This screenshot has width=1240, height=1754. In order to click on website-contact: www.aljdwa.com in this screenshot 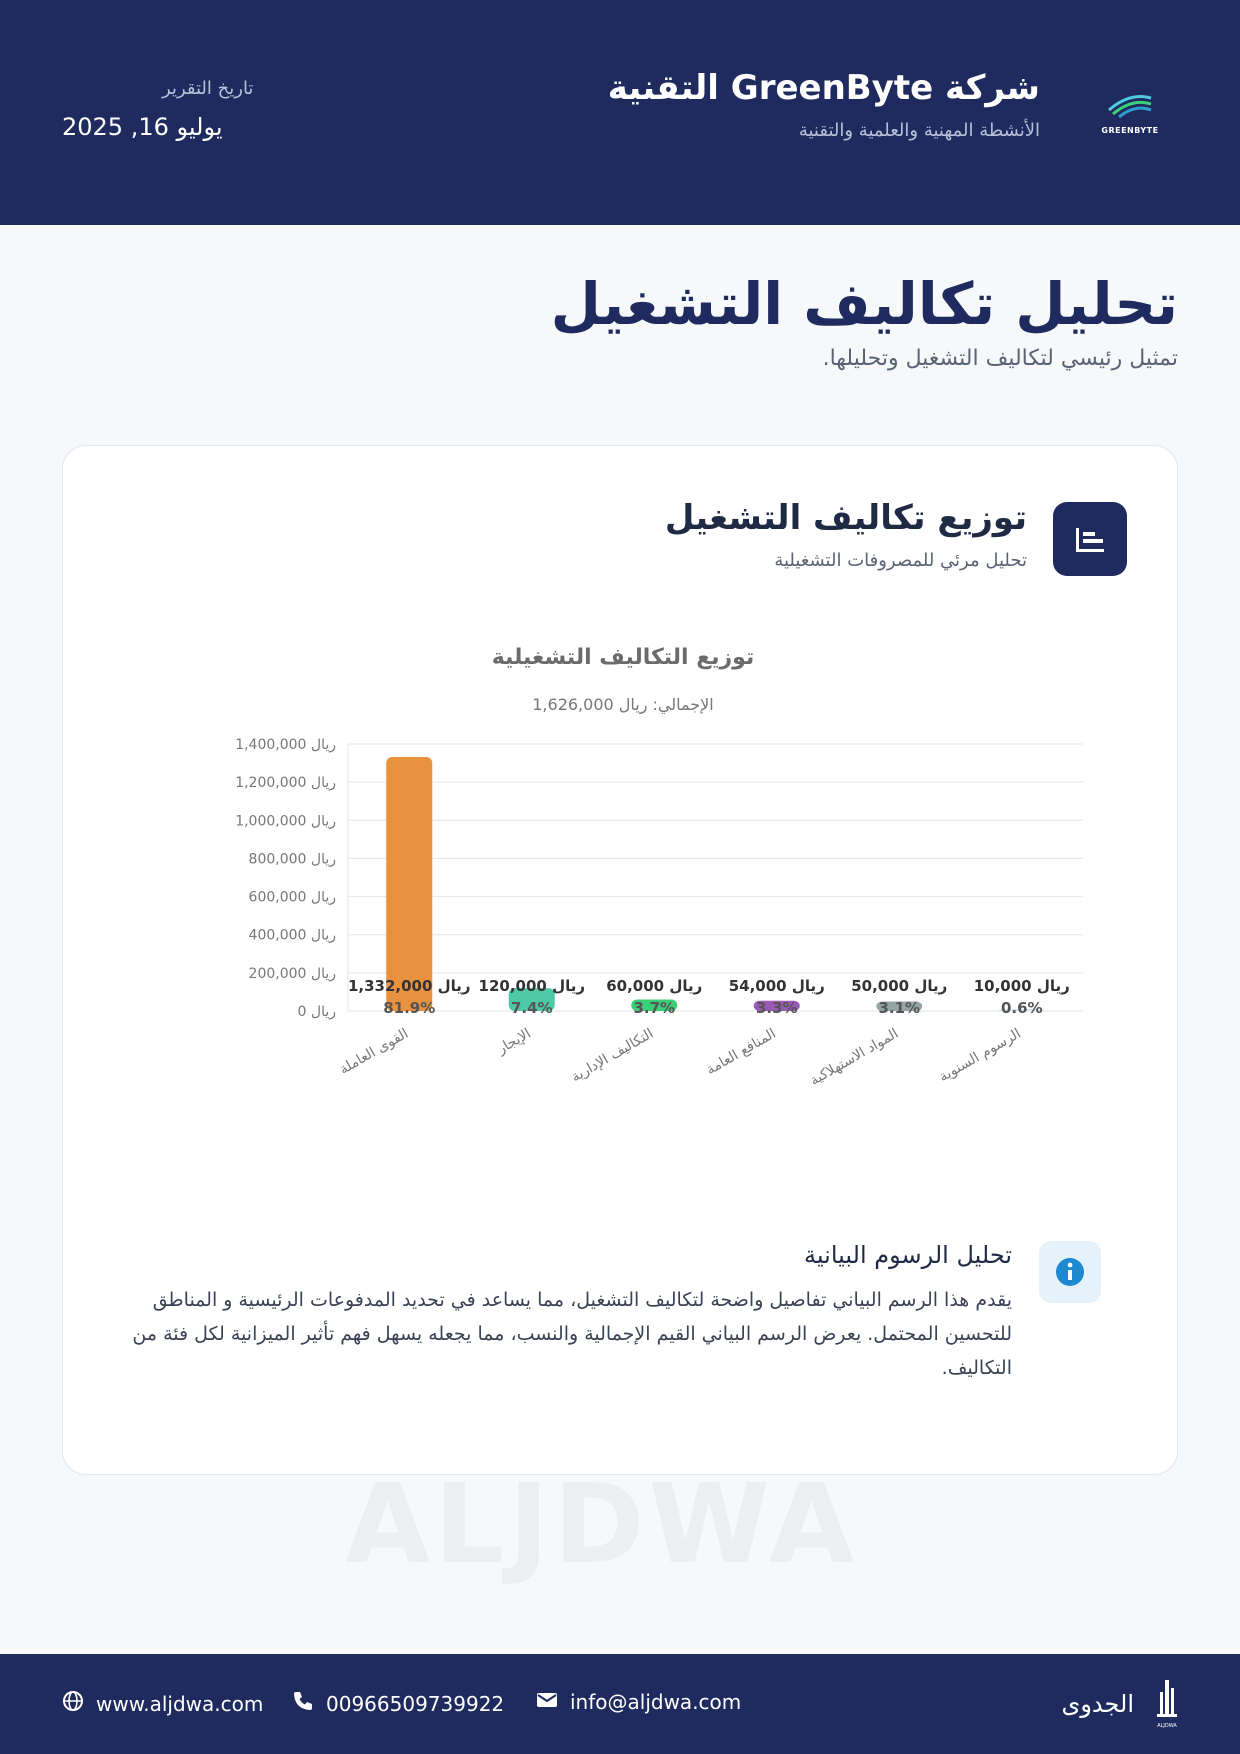, I will do `click(162, 1703)`.